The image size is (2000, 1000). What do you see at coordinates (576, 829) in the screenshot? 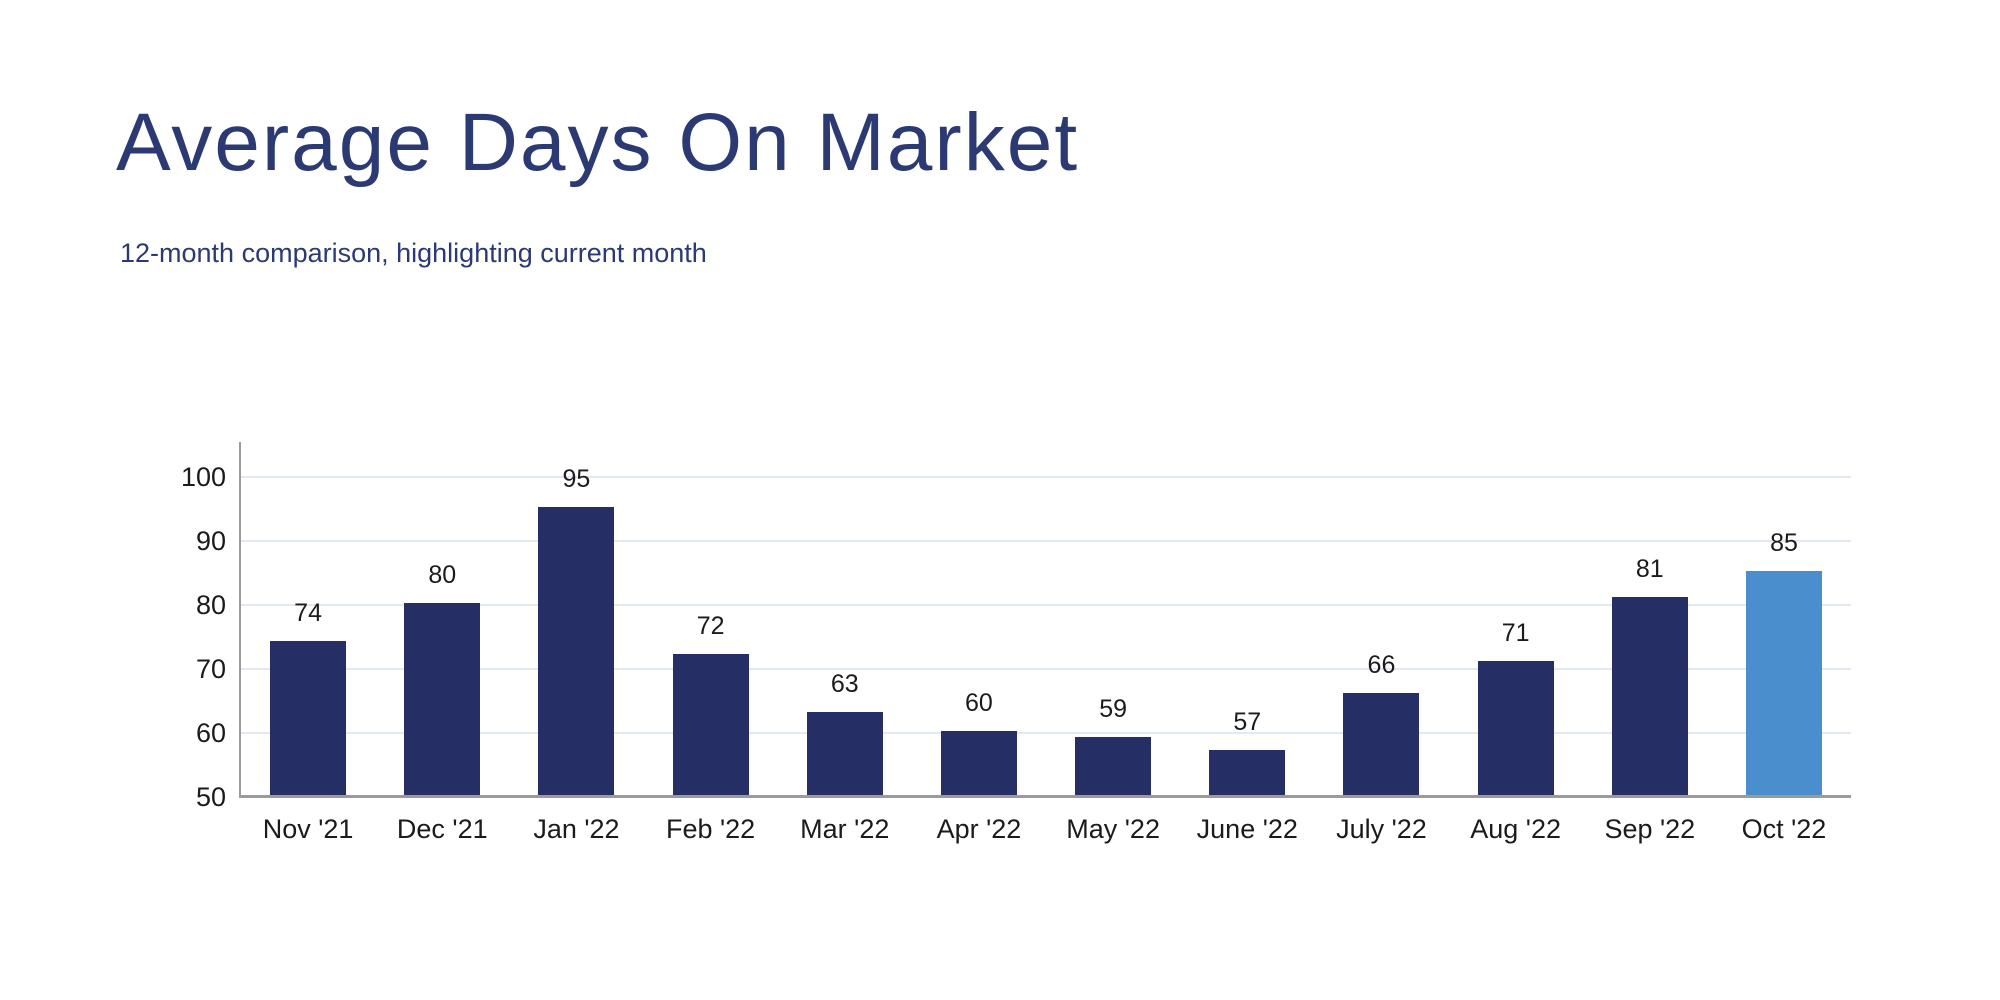
I see `x-tick-label: Jan '22` at bounding box center [576, 829].